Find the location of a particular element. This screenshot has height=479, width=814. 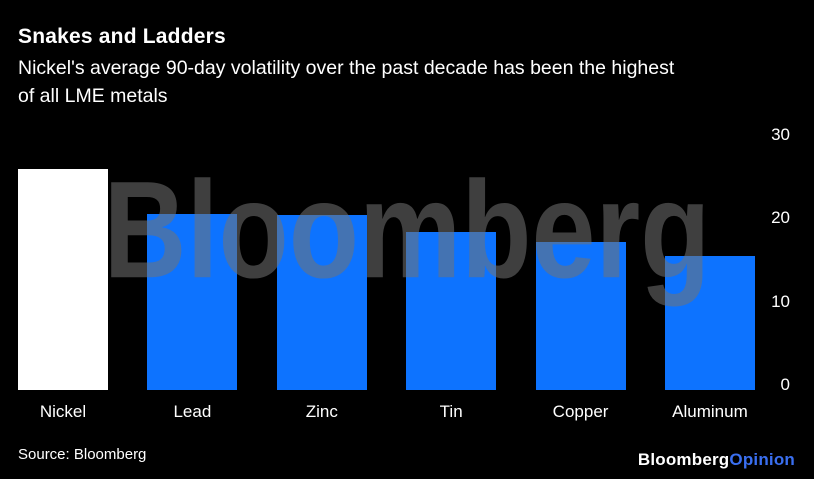

x-label-nickel: Nickel is located at coordinates (63, 411).